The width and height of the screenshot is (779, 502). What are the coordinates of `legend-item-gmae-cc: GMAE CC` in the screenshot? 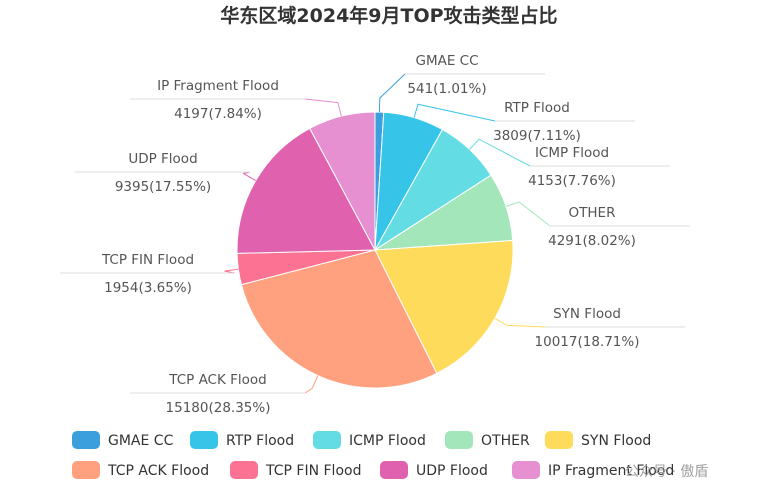 It's located at (123, 440).